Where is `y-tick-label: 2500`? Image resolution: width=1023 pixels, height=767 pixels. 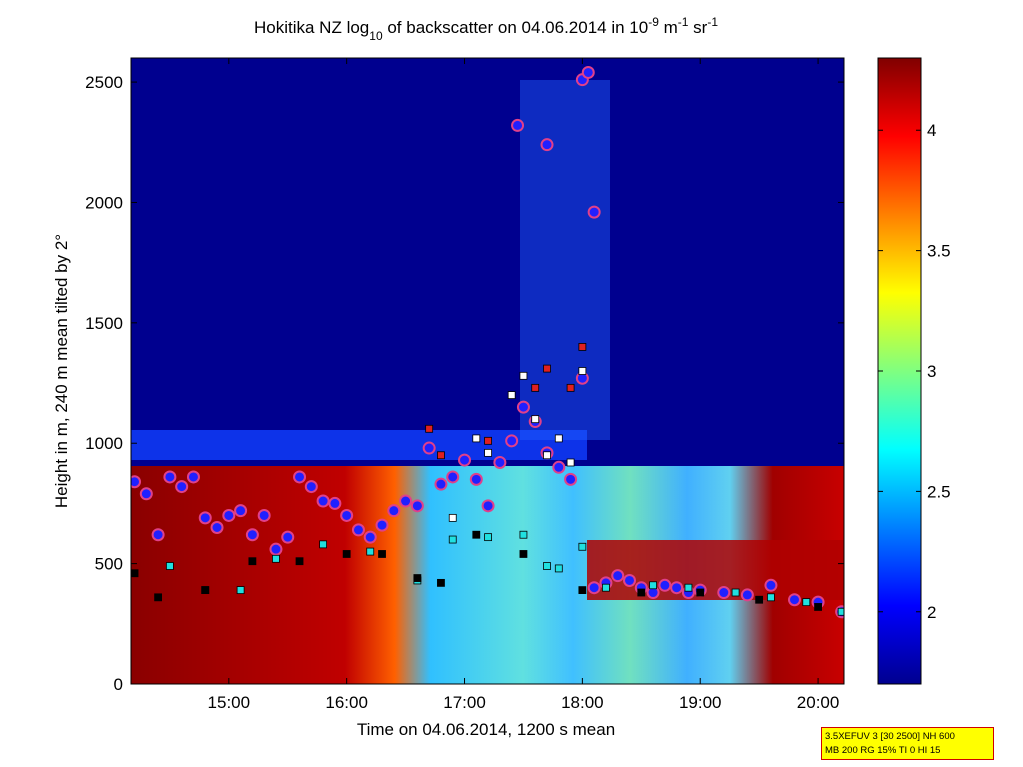 y-tick-label: 2500 is located at coordinates (104, 82).